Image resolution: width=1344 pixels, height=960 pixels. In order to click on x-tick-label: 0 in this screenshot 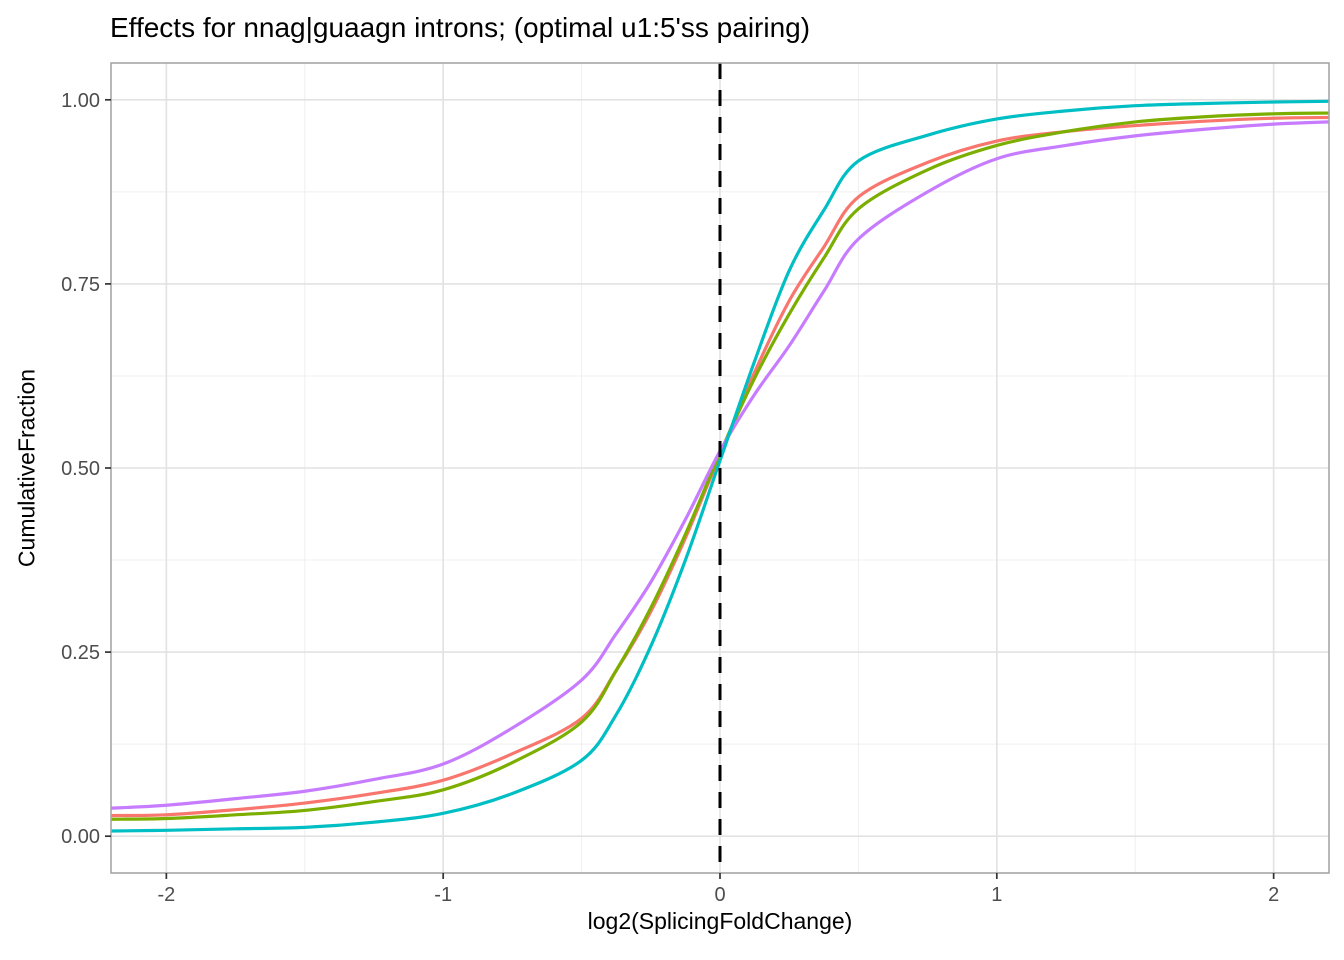, I will do `click(719, 895)`.